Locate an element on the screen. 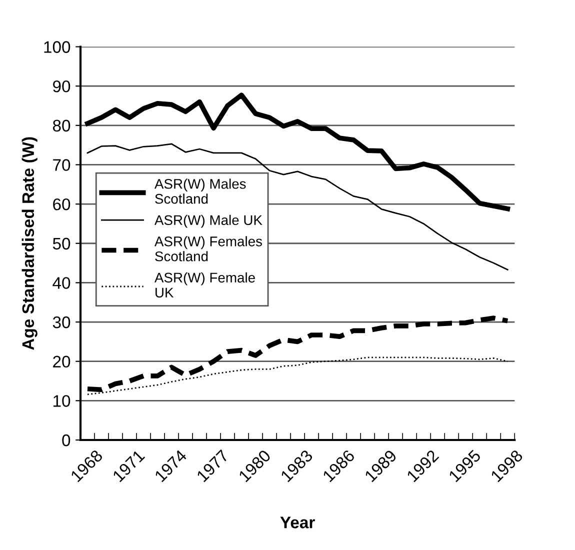 This screenshot has height=550, width=575. y-tick-label: 10 is located at coordinates (62, 401).